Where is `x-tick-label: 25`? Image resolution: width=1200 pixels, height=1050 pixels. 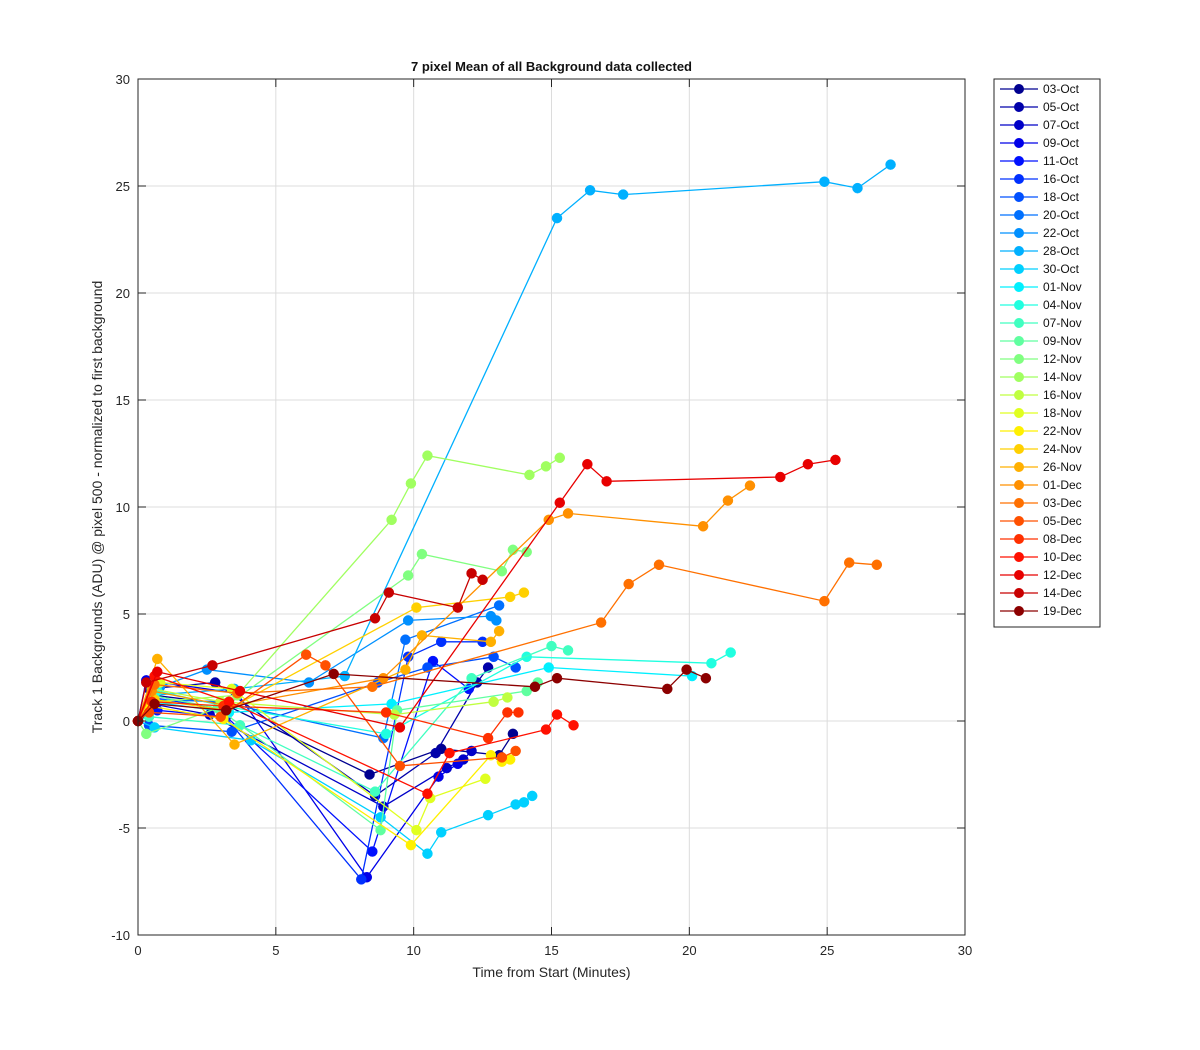 x-tick-label: 25 is located at coordinates (827, 950).